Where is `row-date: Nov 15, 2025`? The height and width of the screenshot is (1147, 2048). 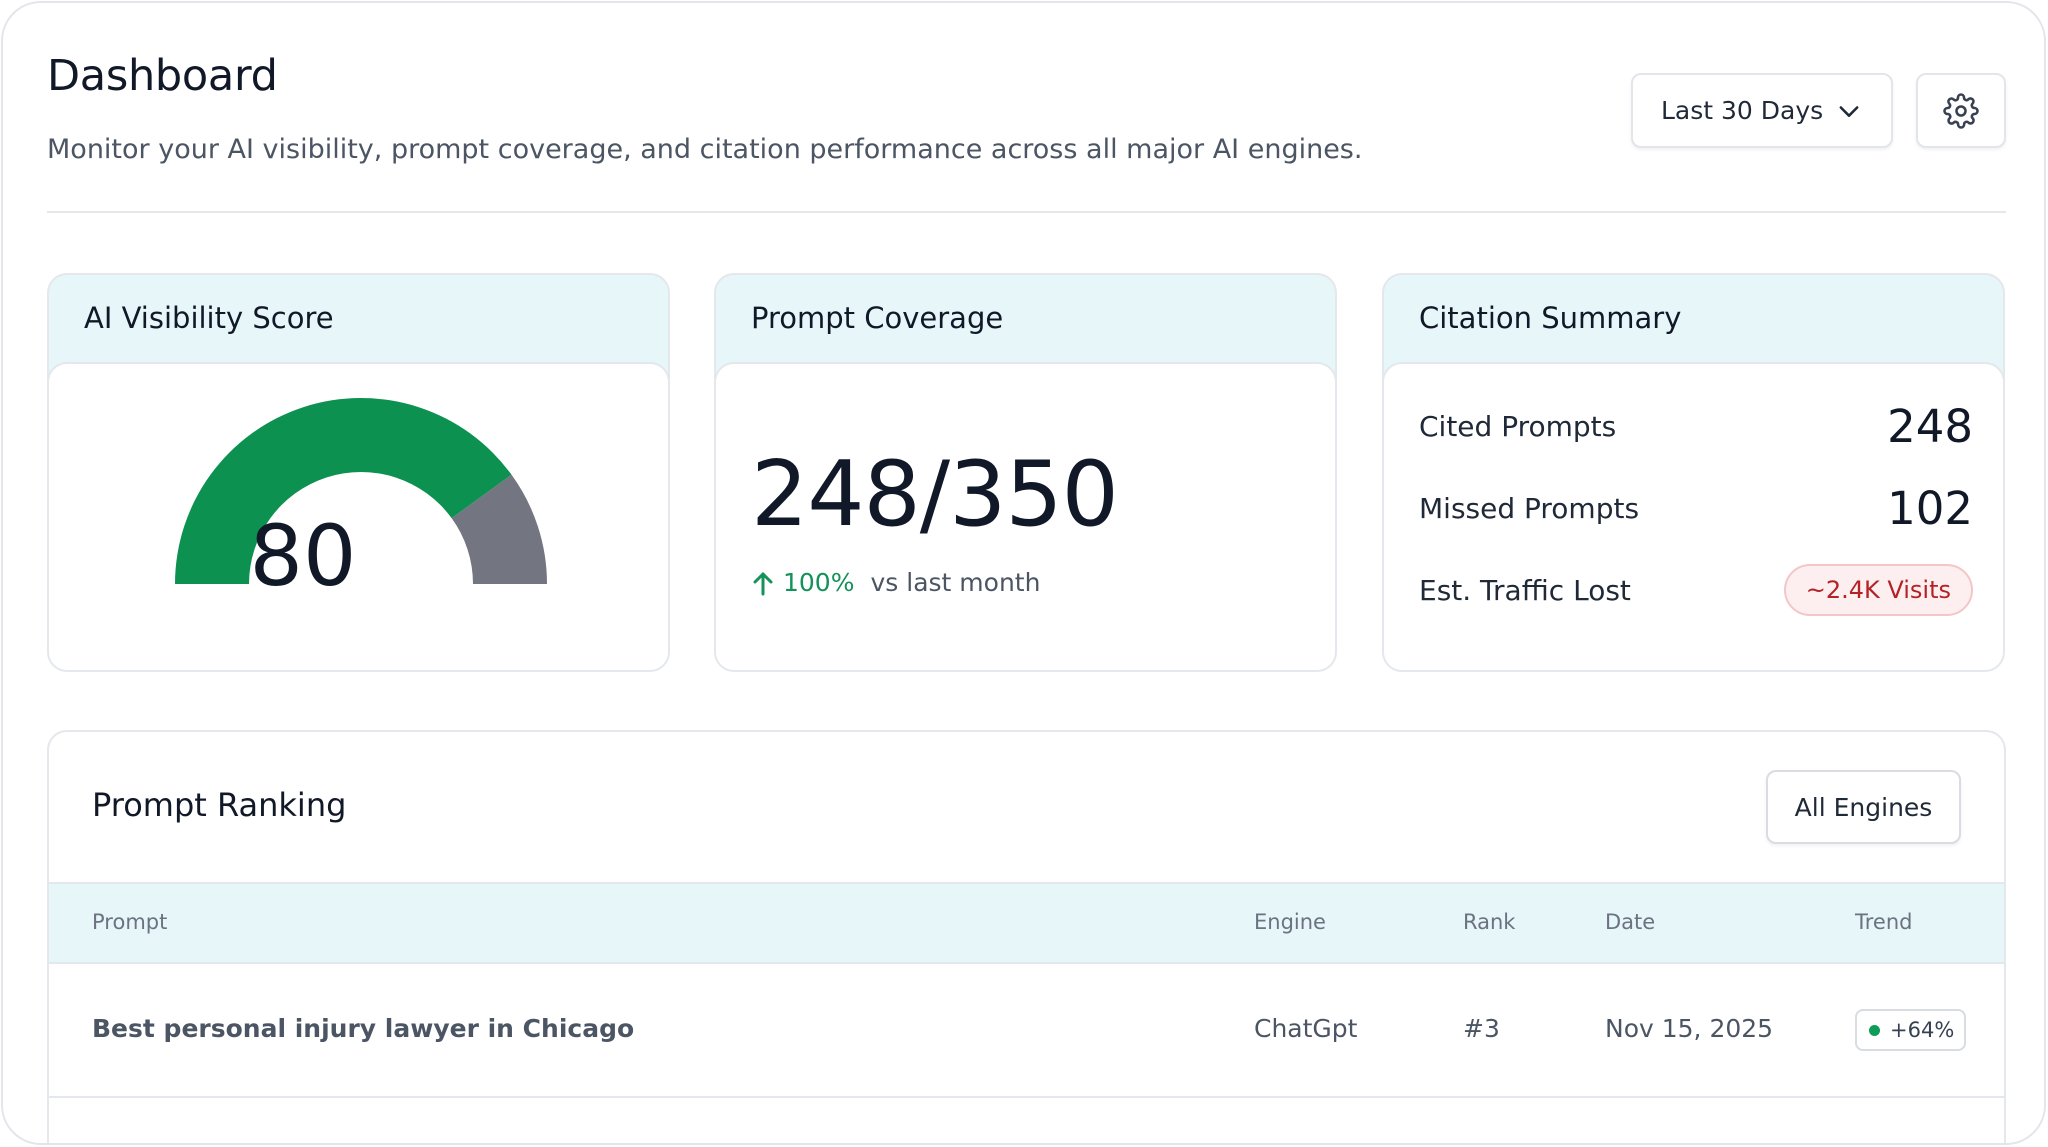 row-date: Nov 15, 2025 is located at coordinates (1689, 1028).